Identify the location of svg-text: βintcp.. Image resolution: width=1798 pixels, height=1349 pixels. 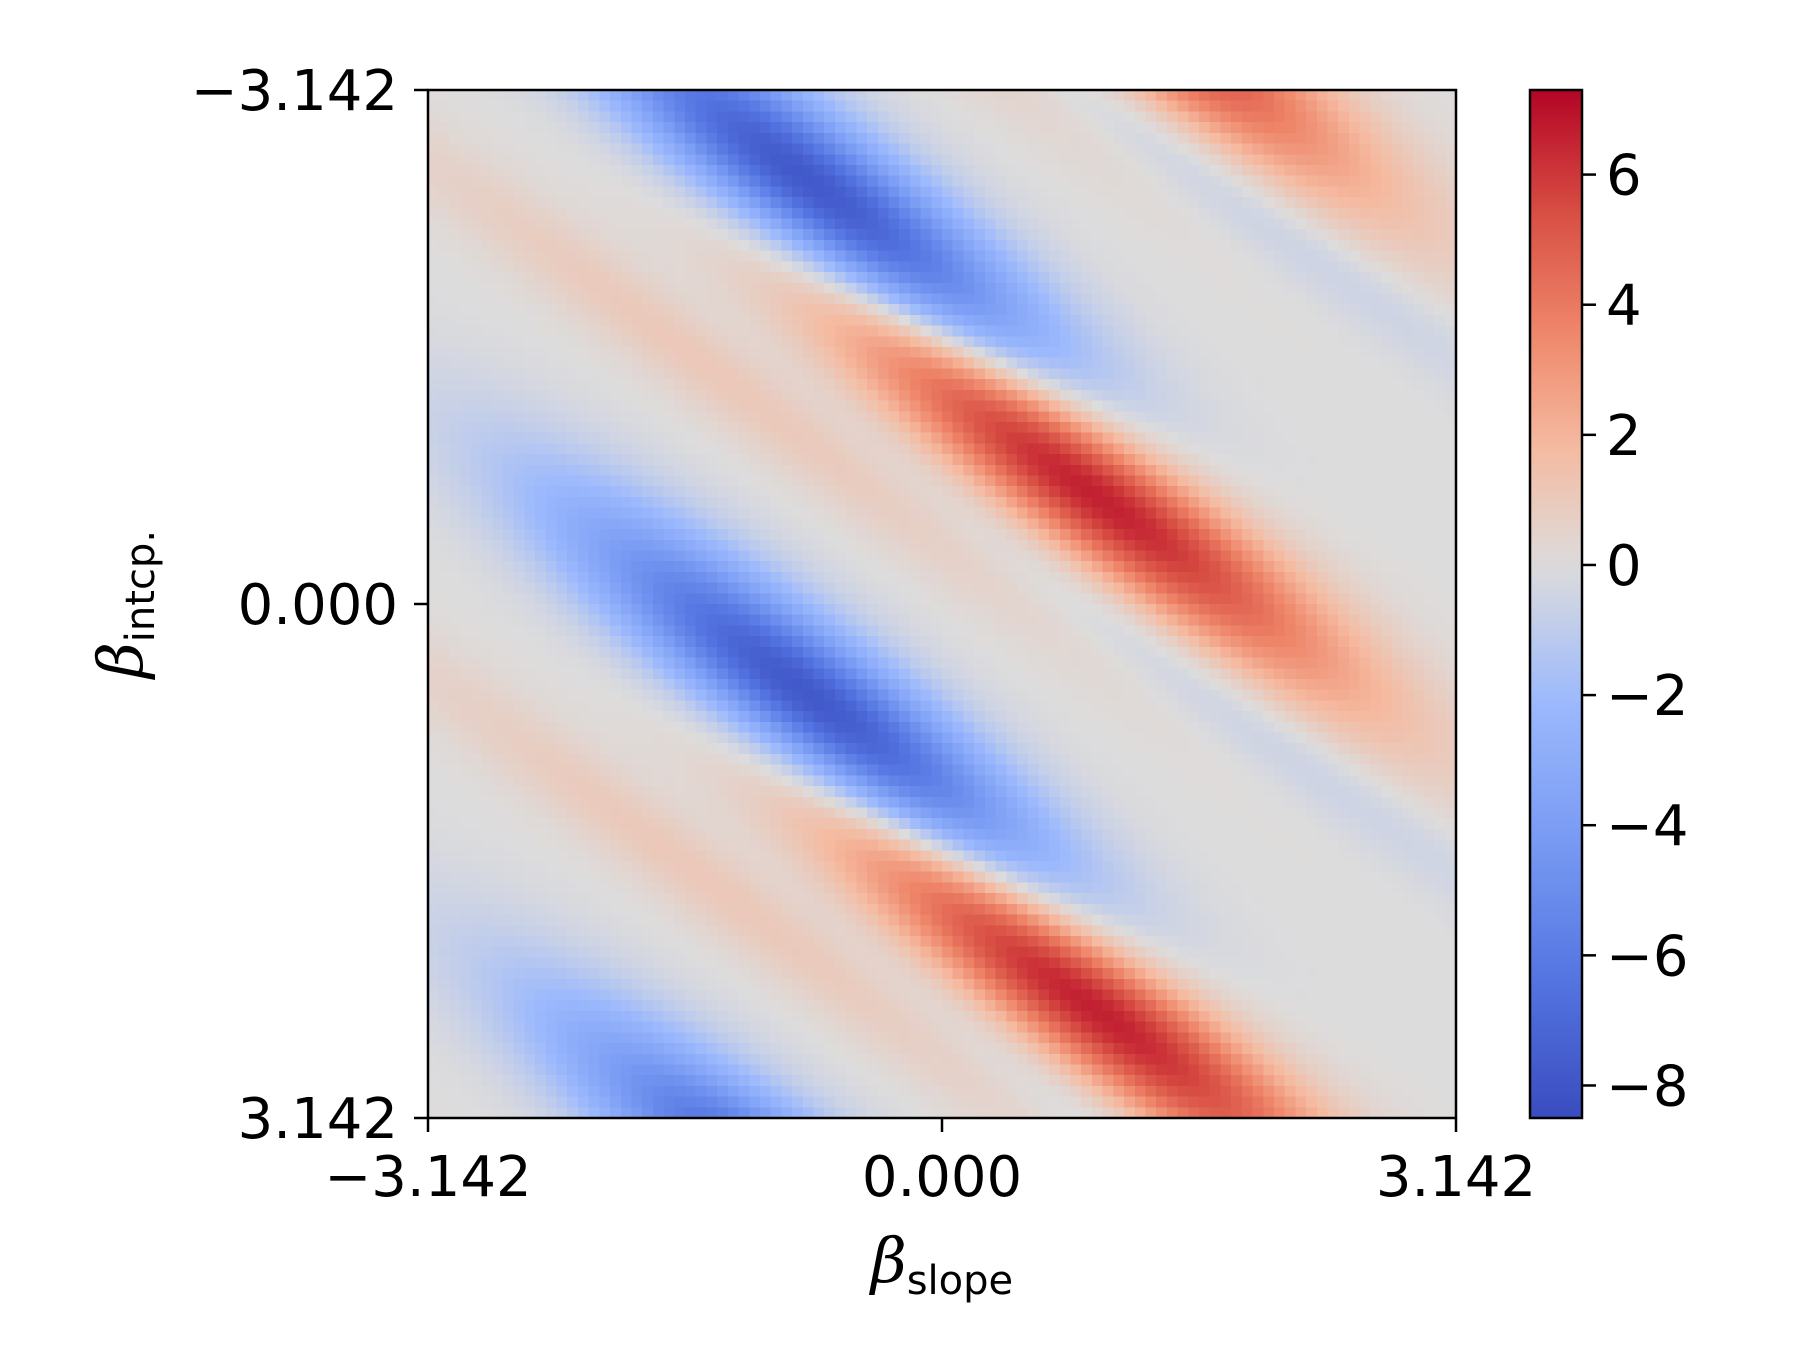
(124, 605).